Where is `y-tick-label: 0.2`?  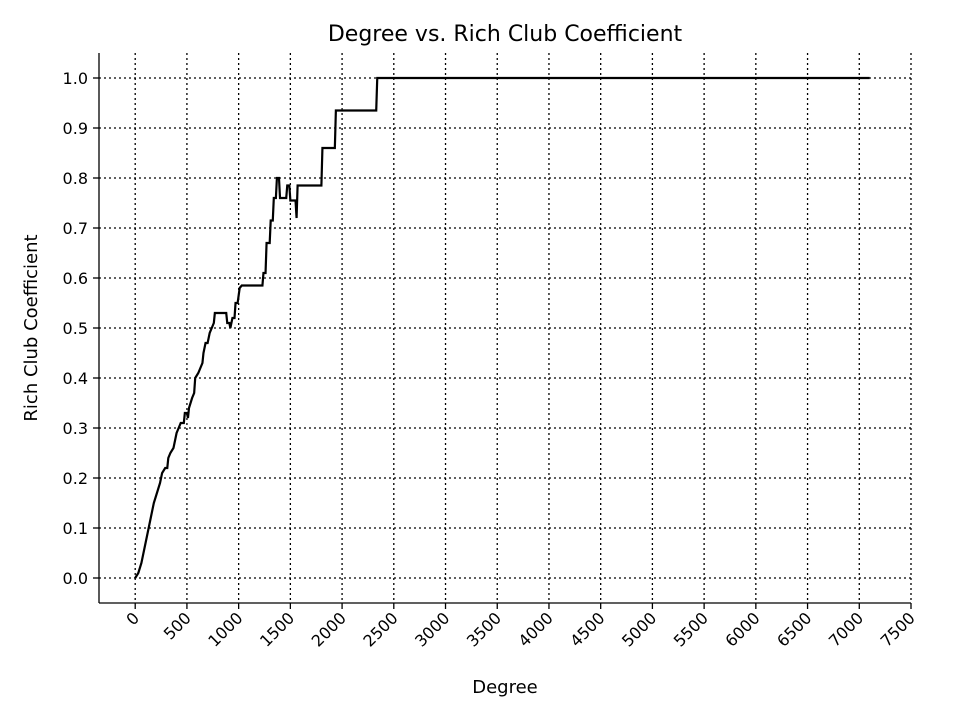 y-tick-label: 0.2 is located at coordinates (75, 478).